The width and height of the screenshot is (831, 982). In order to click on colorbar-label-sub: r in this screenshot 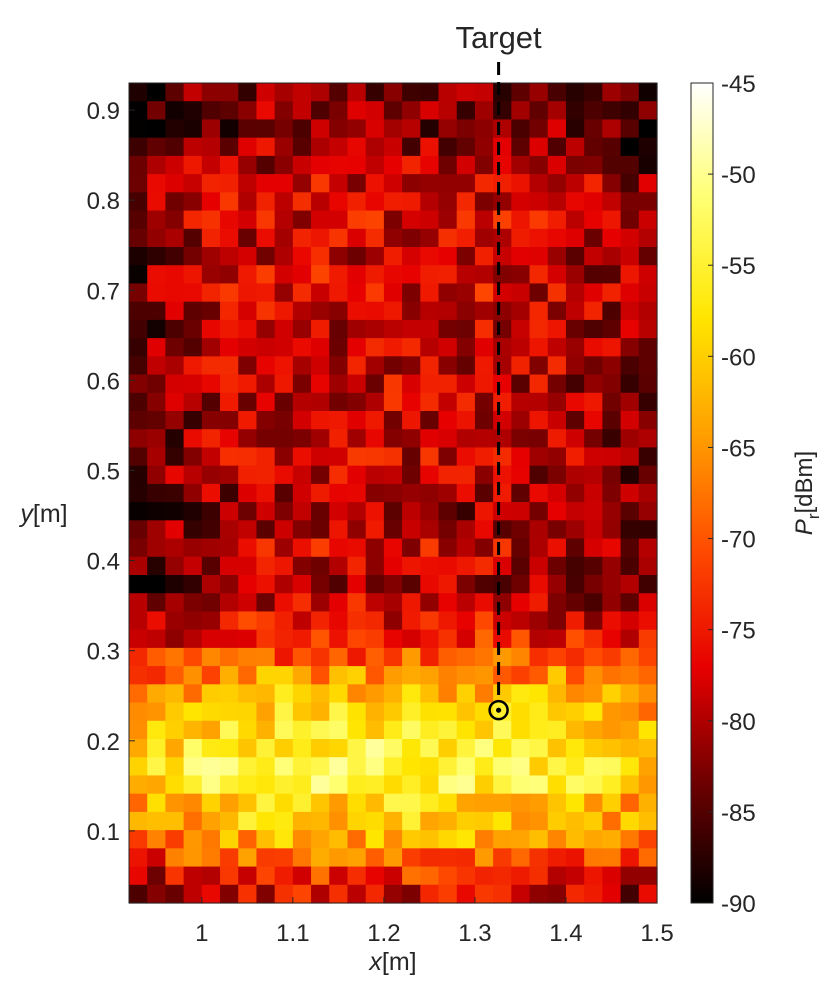, I will do `click(813, 516)`.